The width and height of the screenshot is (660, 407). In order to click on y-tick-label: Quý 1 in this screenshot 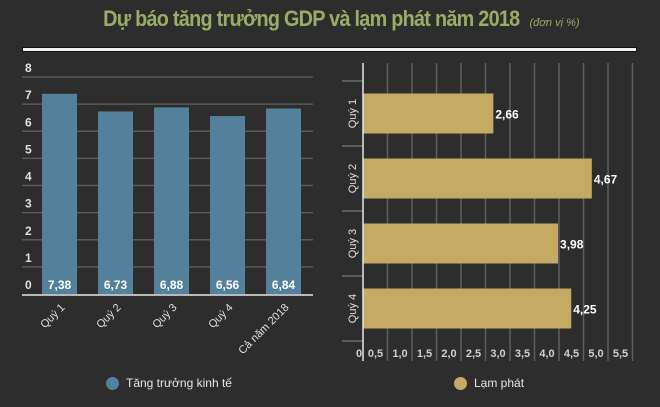, I will do `click(353, 113)`.